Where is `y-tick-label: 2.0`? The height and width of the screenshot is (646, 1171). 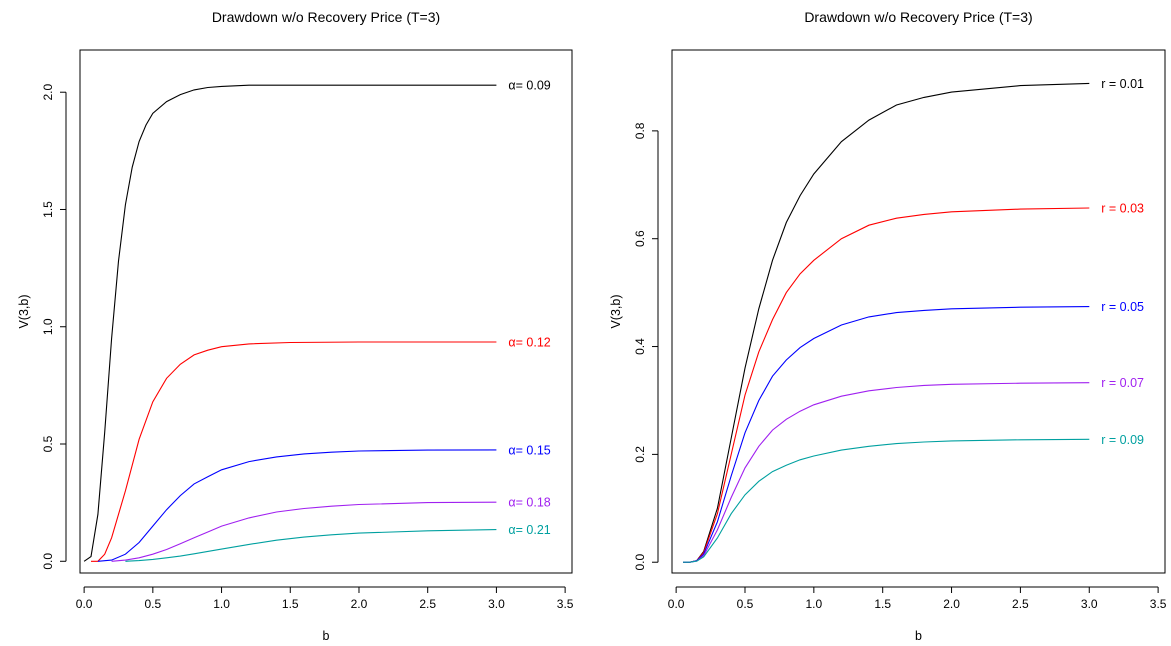
y-tick-label: 2.0 is located at coordinates (48, 92).